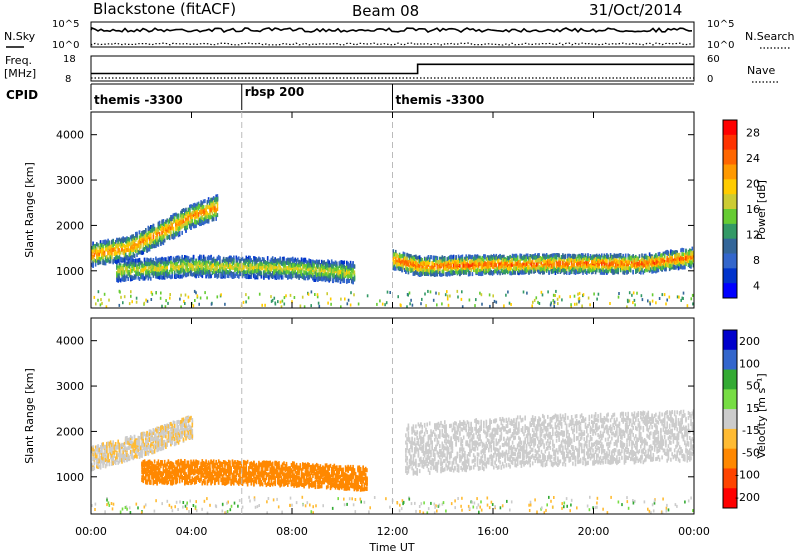 Image resolution: width=800 pixels, height=554 pixels. Describe the element at coordinates (69, 59) in the screenshot. I see `freq-tick-high: 18` at that location.